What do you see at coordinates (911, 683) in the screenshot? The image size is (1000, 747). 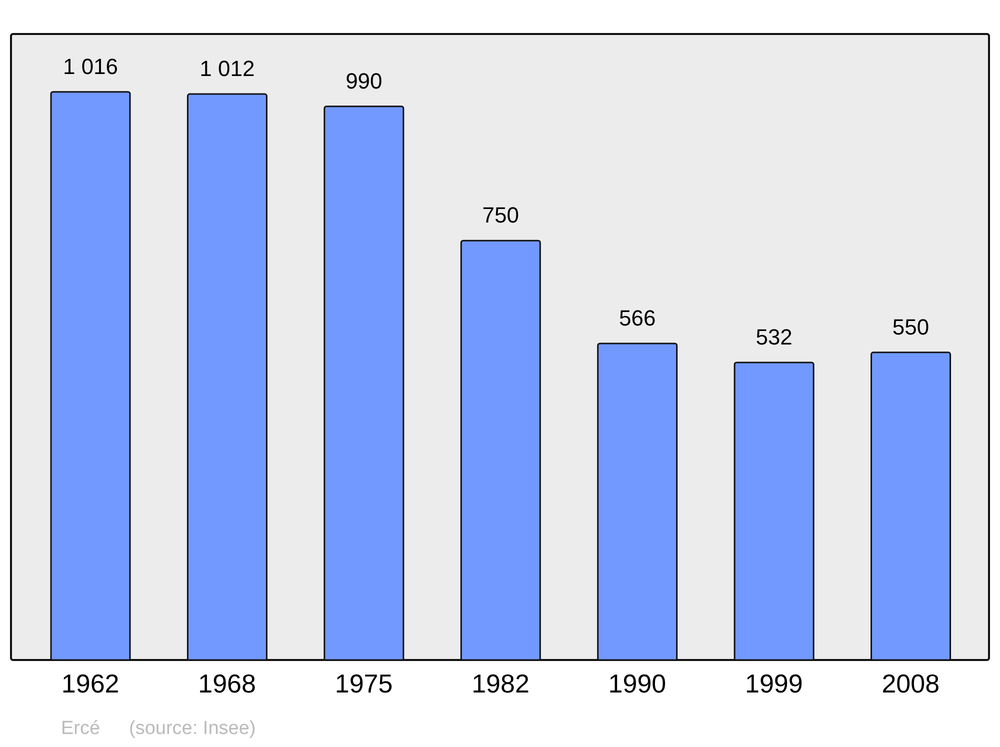 I see `x-tick-label: 2008` at bounding box center [911, 683].